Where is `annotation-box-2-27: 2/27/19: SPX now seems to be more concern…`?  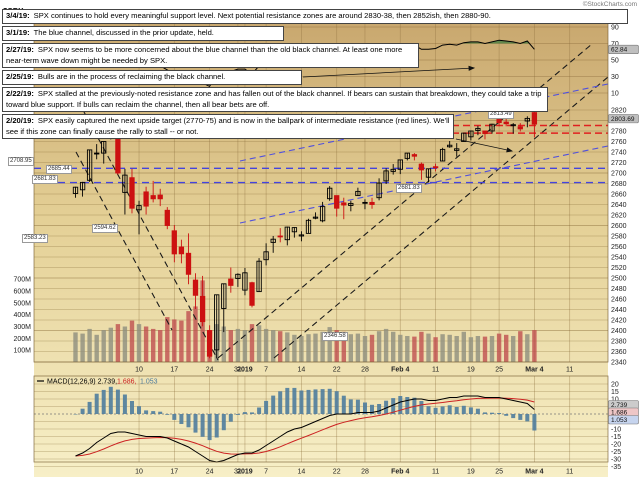 annotation-box-2-27: 2/27/19: SPX now seems to be more concern… is located at coordinates (210, 56).